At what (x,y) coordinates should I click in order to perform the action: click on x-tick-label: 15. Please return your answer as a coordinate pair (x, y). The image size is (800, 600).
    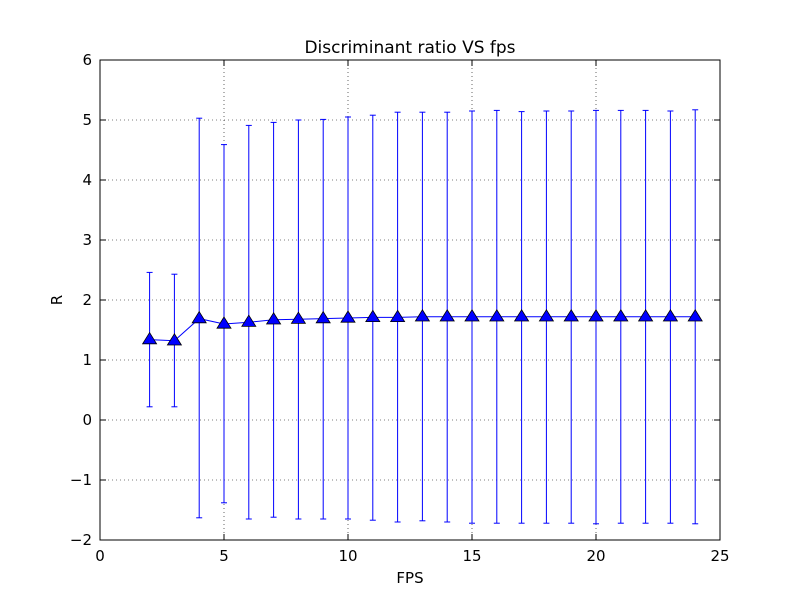
    Looking at the image, I should click on (471, 556).